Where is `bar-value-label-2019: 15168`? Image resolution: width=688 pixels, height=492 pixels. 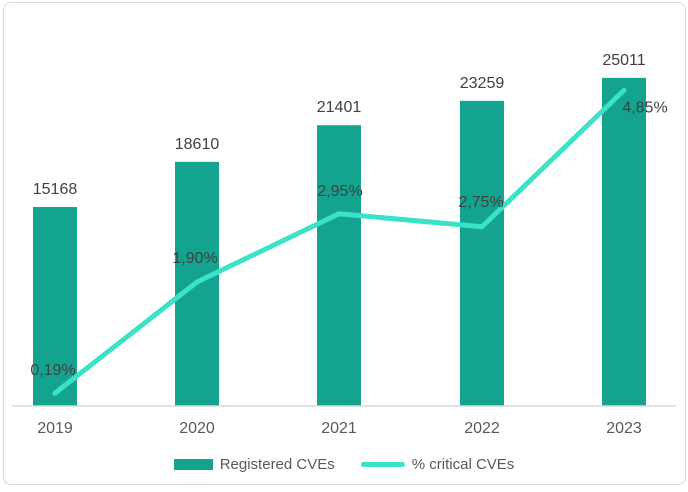
bar-value-label-2019: 15168 is located at coordinates (55, 189).